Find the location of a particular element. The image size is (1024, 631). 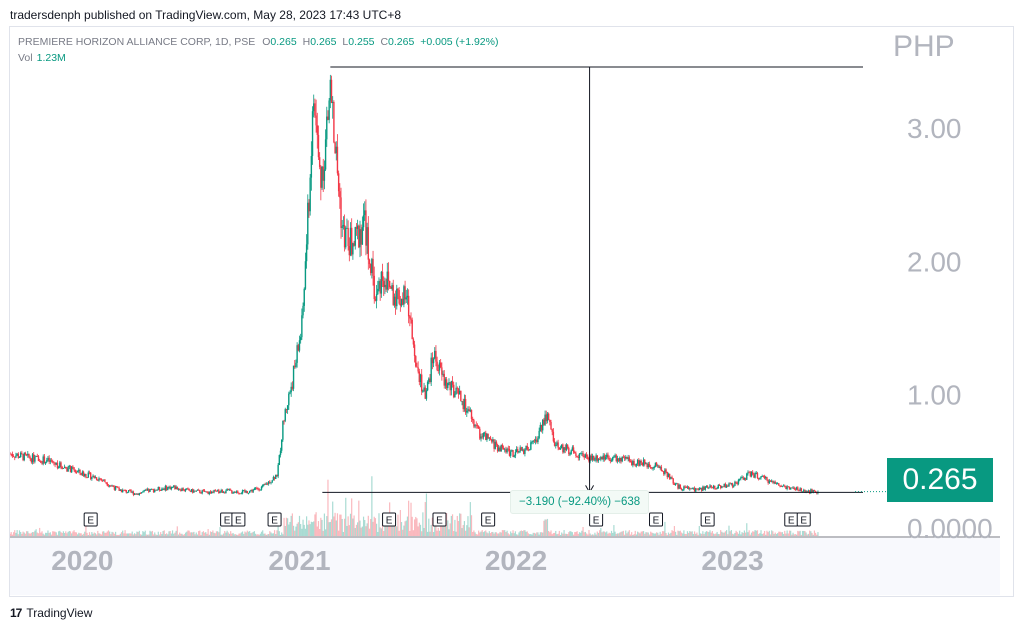

footer-brand: 17 TradingView is located at coordinates (51, 613).